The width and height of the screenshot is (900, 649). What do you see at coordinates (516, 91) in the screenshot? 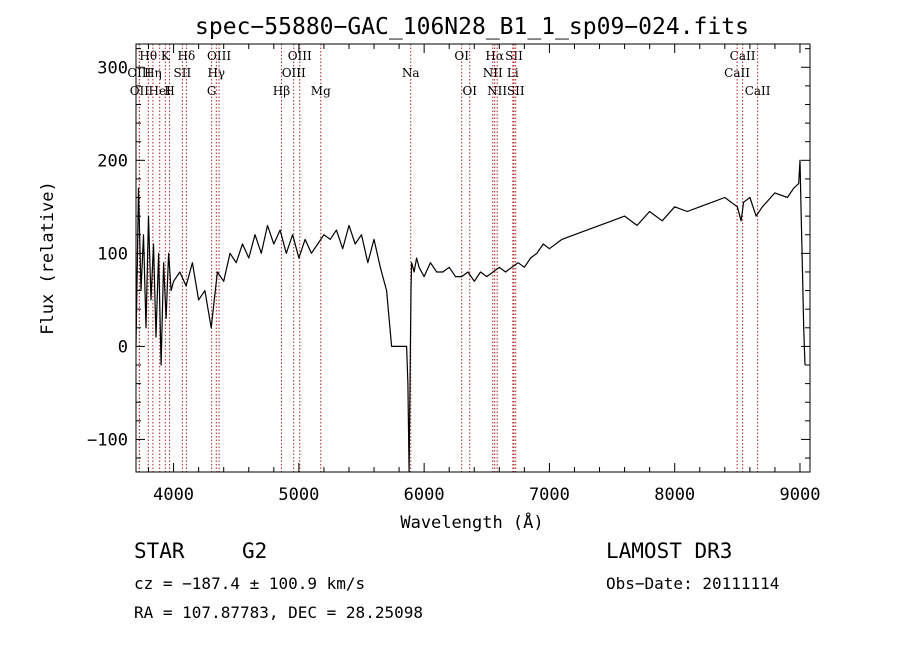
I see `line-label-24: SII` at bounding box center [516, 91].